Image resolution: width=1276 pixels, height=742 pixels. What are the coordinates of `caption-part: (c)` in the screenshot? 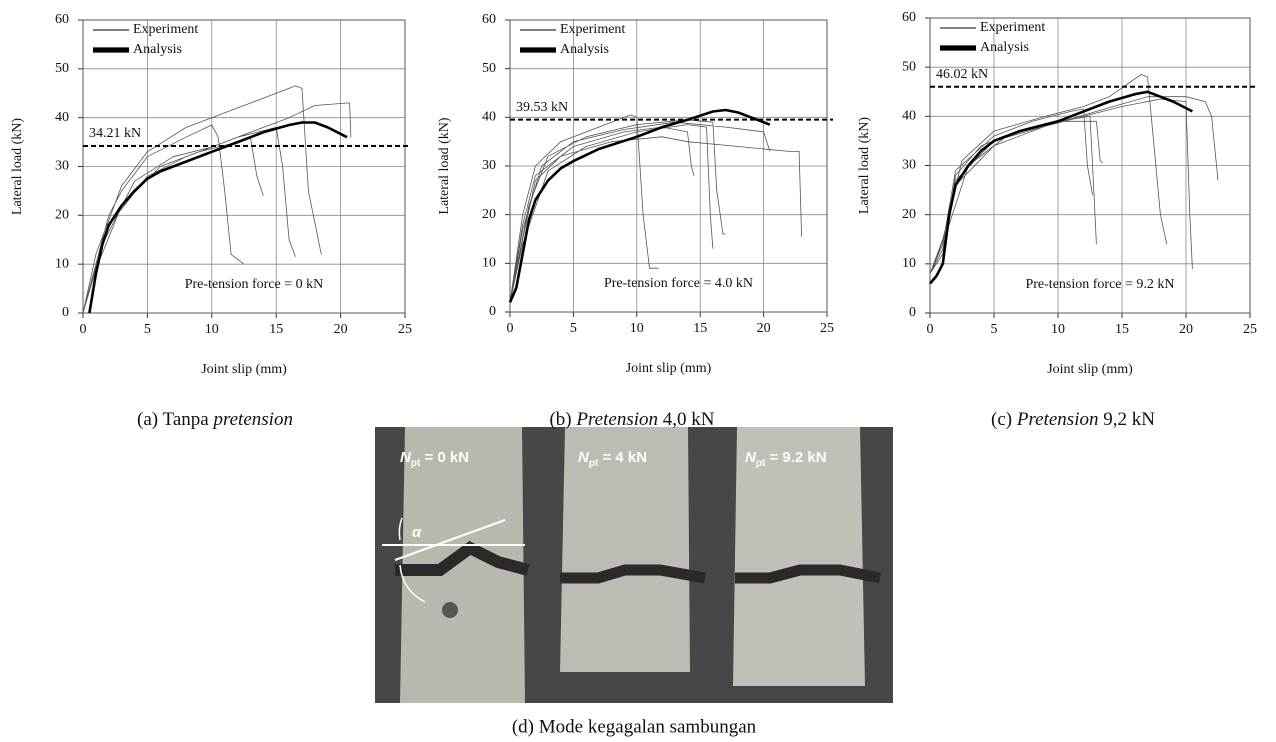 It's located at (1004, 419).